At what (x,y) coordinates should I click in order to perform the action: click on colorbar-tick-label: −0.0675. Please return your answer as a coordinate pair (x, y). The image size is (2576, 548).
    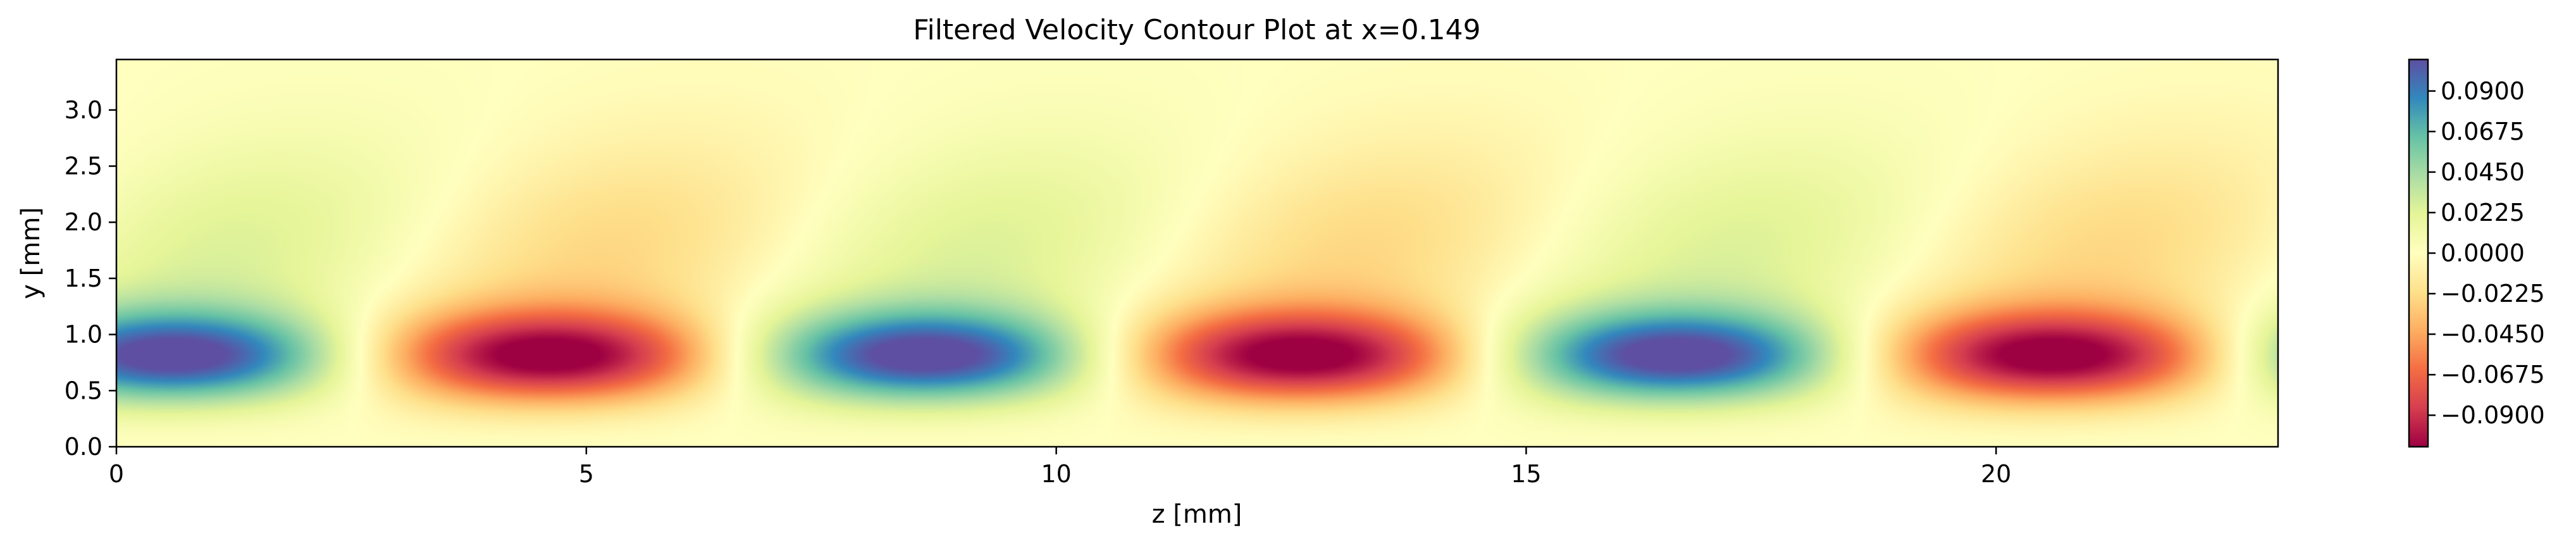
    Looking at the image, I should click on (2493, 375).